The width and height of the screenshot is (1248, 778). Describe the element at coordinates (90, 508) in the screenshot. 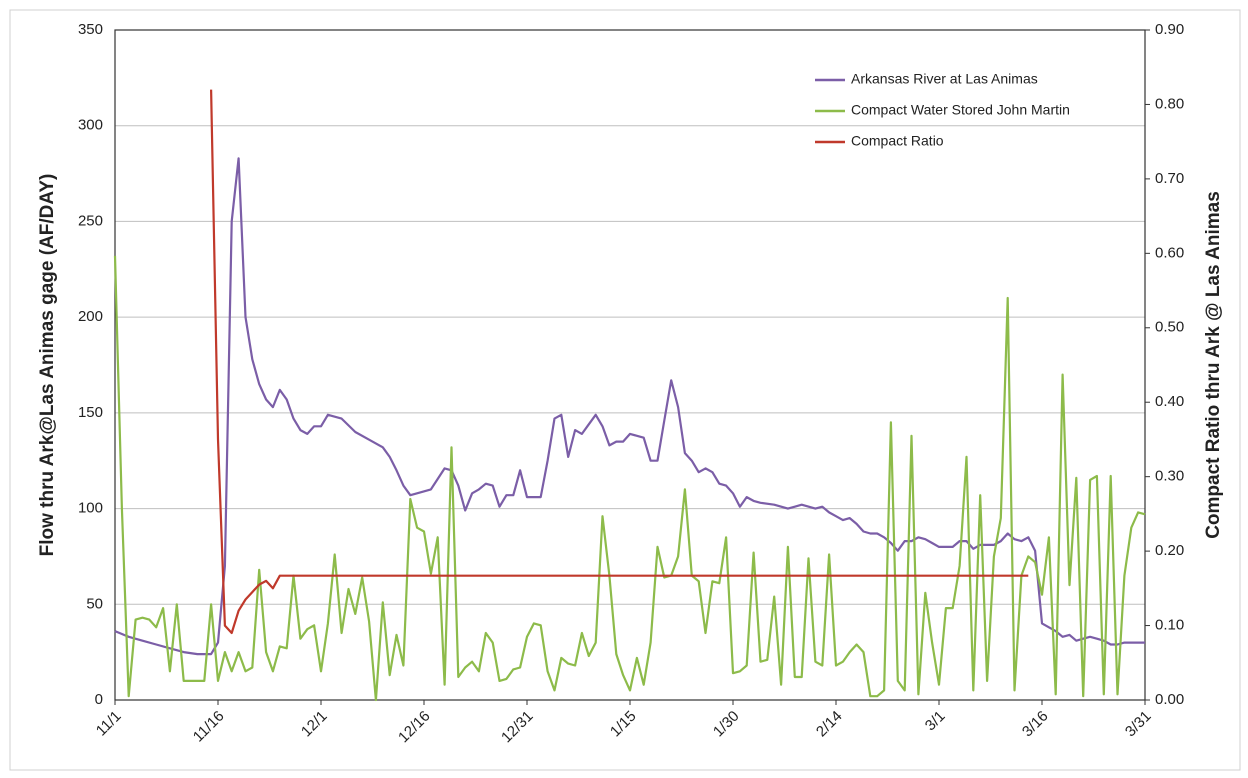

I see `y-tick-label: 100` at that location.